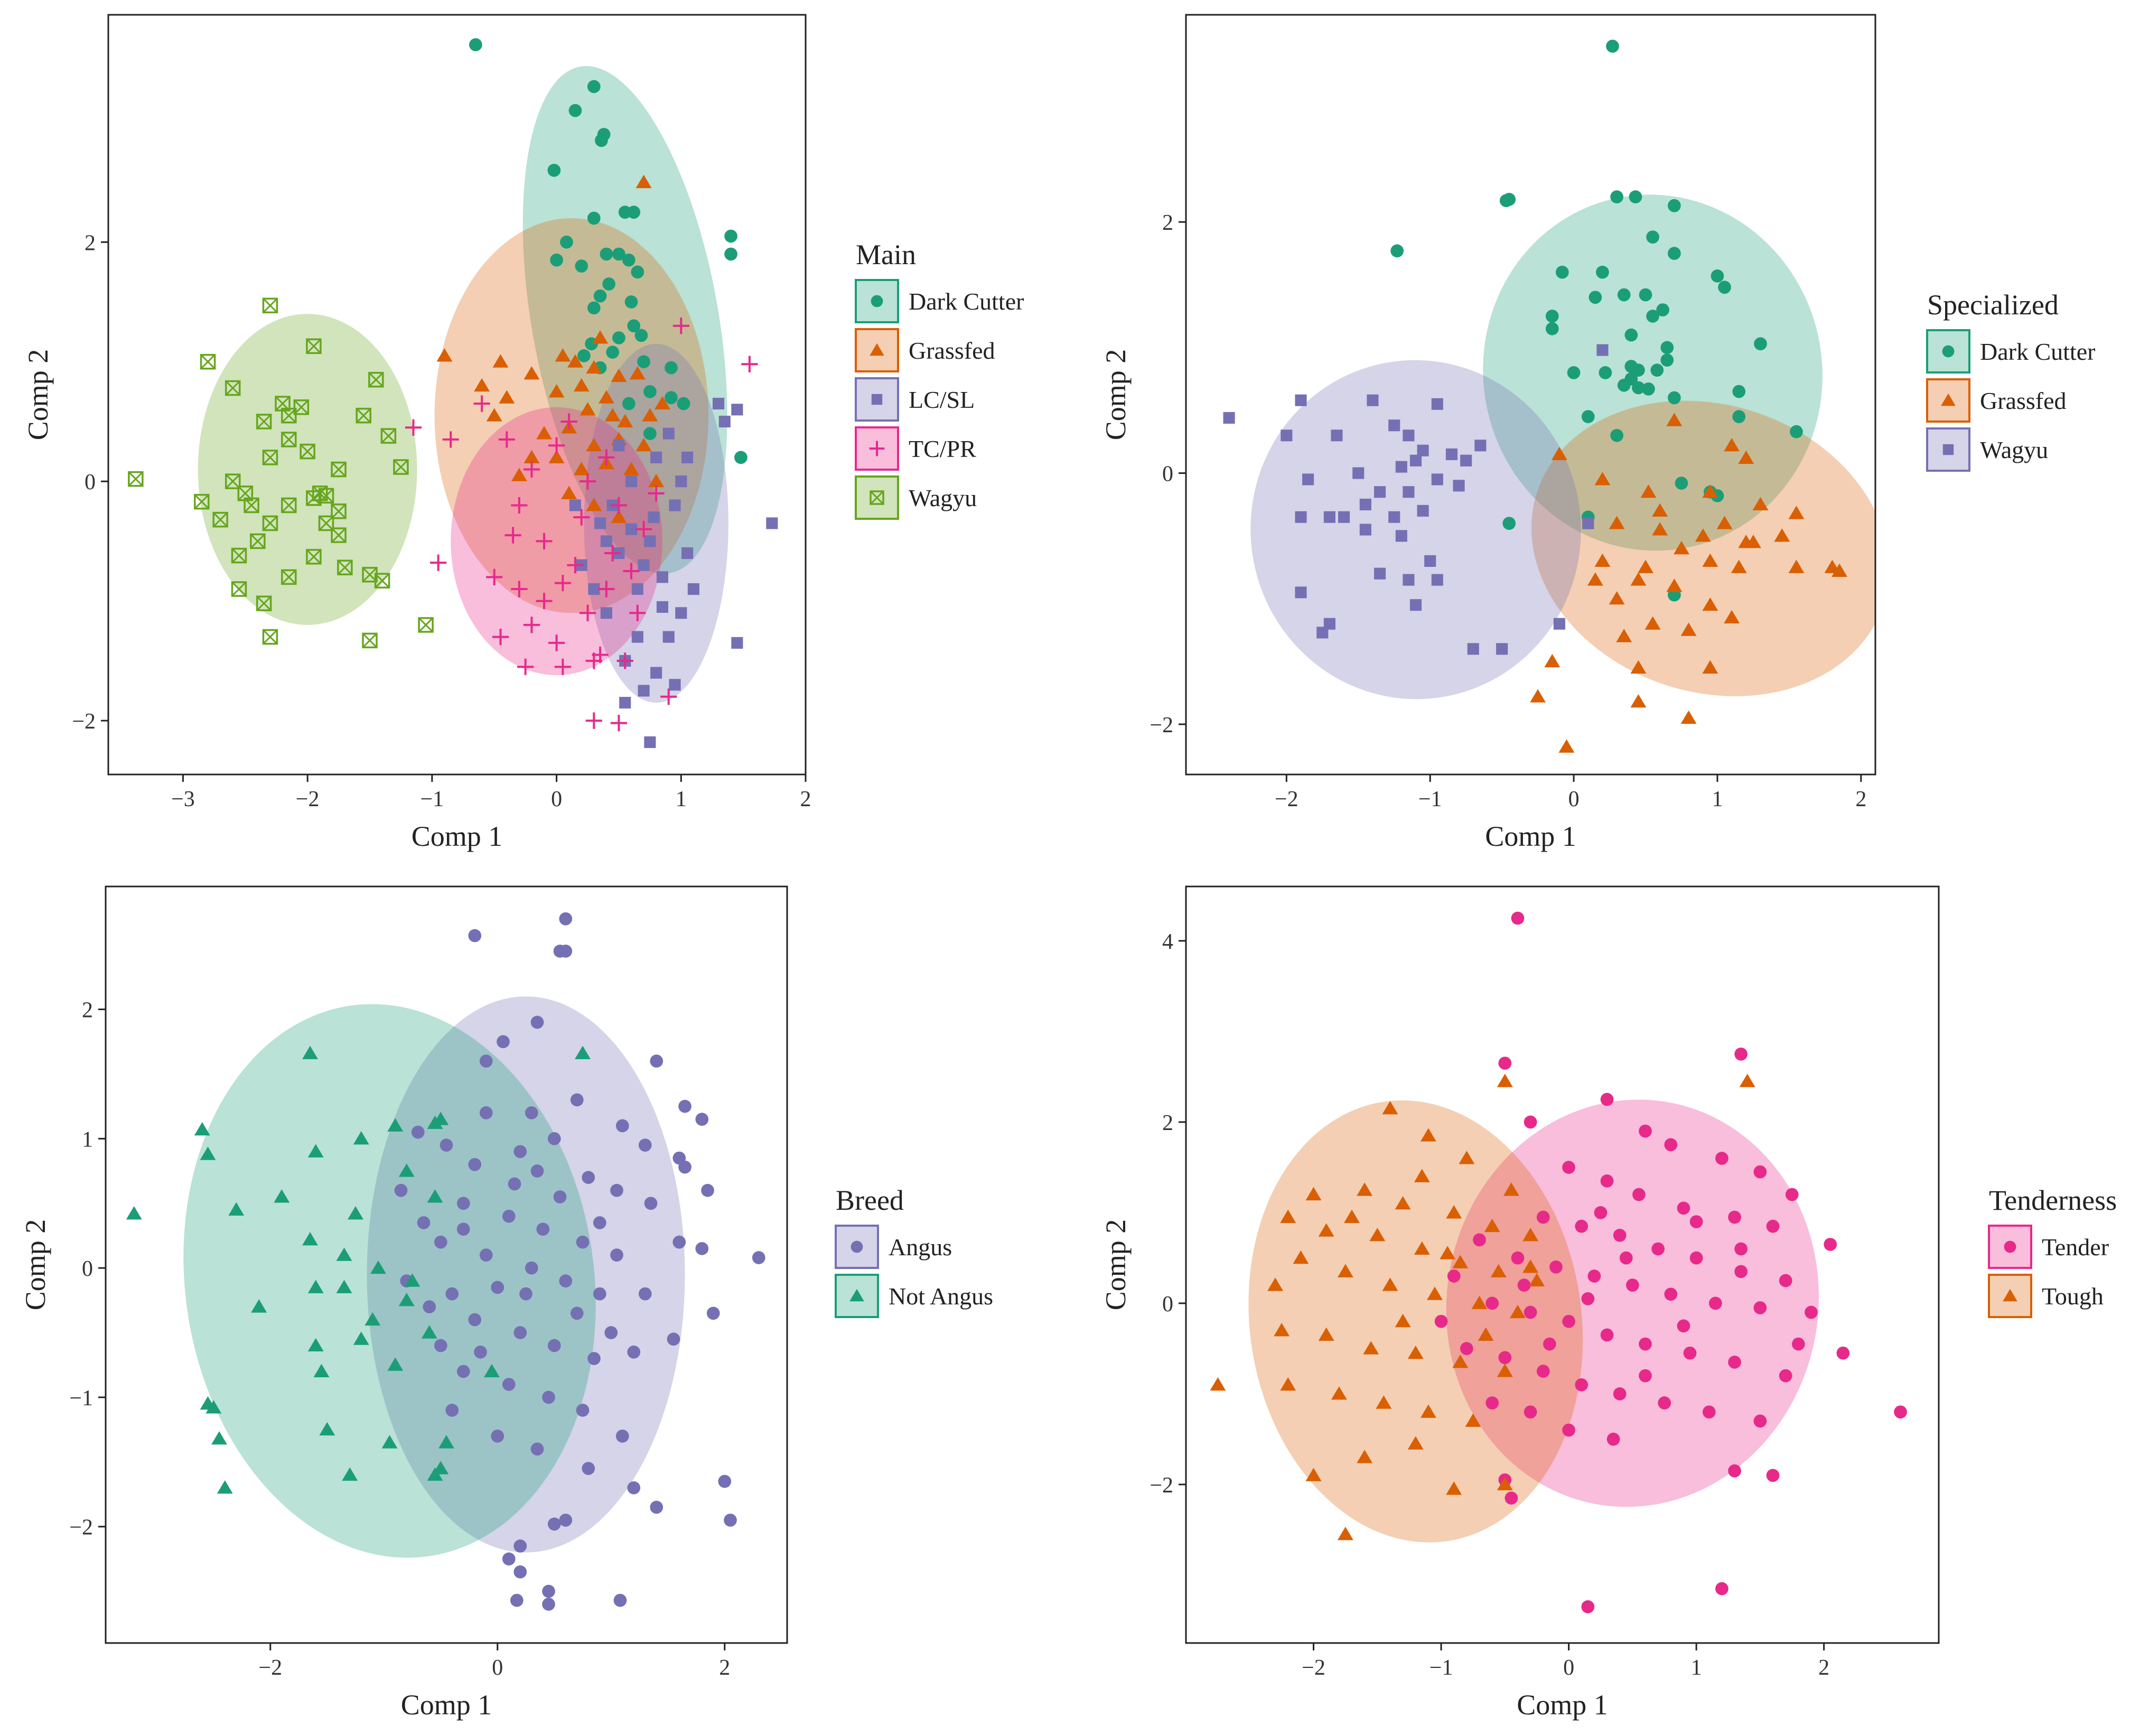 The height and width of the screenshot is (1736, 2149). What do you see at coordinates (914, 1251) in the screenshot?
I see `legend: Breed Angus Not Angus` at bounding box center [914, 1251].